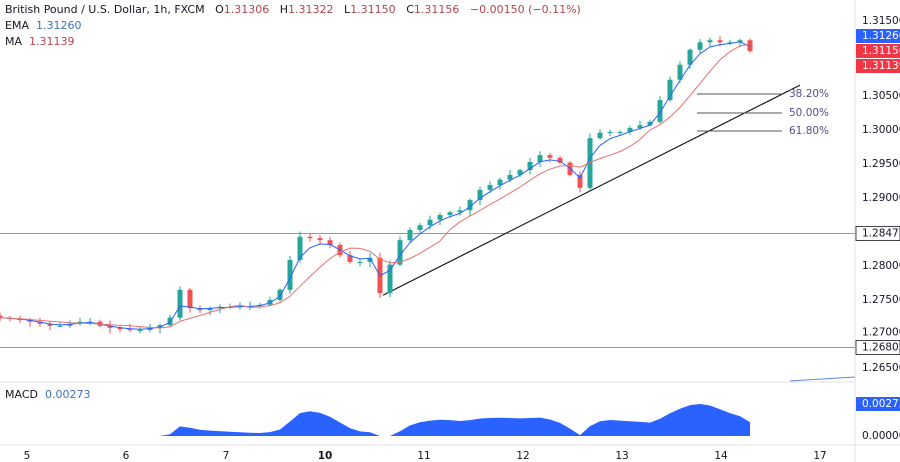 Image resolution: width=900 pixels, height=462 pixels. I want to click on price-badge-label: 1.31156, so click(881, 51).